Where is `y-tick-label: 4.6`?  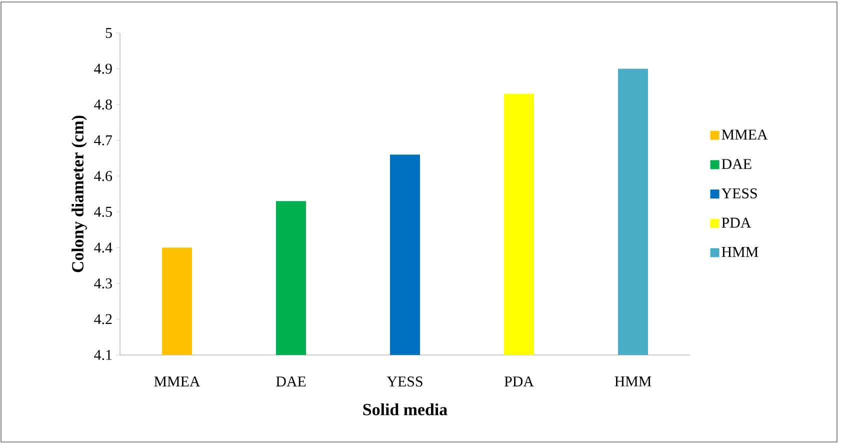 y-tick-label: 4.6 is located at coordinates (103, 176).